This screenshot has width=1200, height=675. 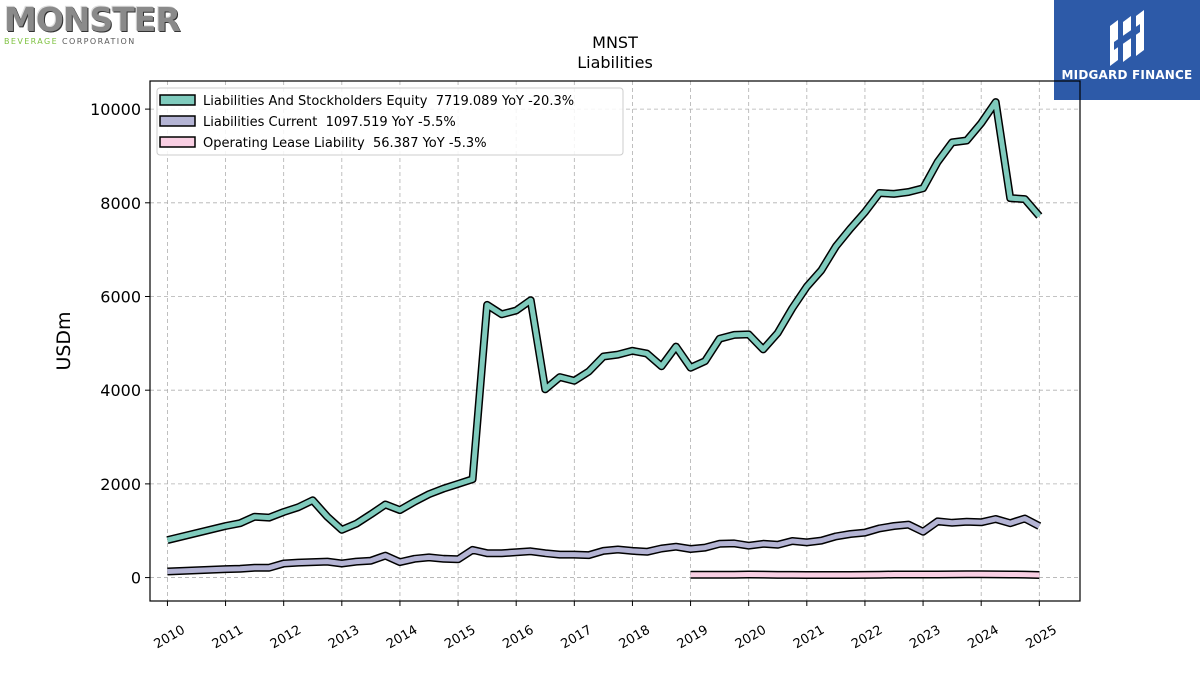 I want to click on chart-title: MNST, so click(x=615, y=42).